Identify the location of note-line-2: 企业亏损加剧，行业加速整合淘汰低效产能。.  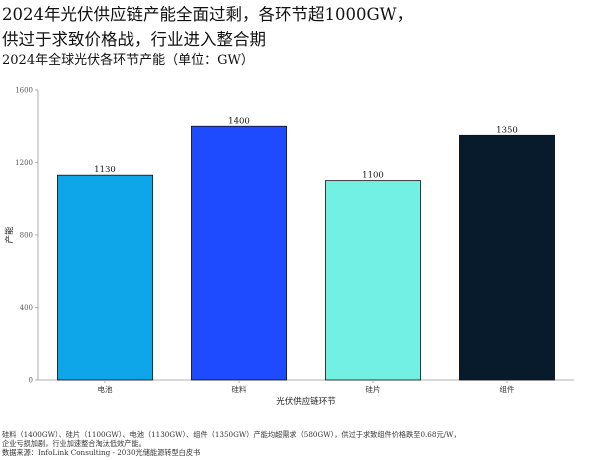
(74, 444).